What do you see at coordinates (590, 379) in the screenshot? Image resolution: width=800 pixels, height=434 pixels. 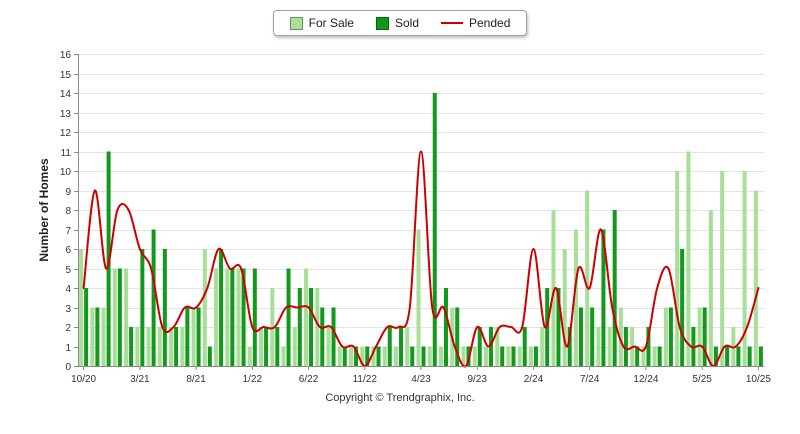 I see `x-tick-label: 7/24` at bounding box center [590, 379].